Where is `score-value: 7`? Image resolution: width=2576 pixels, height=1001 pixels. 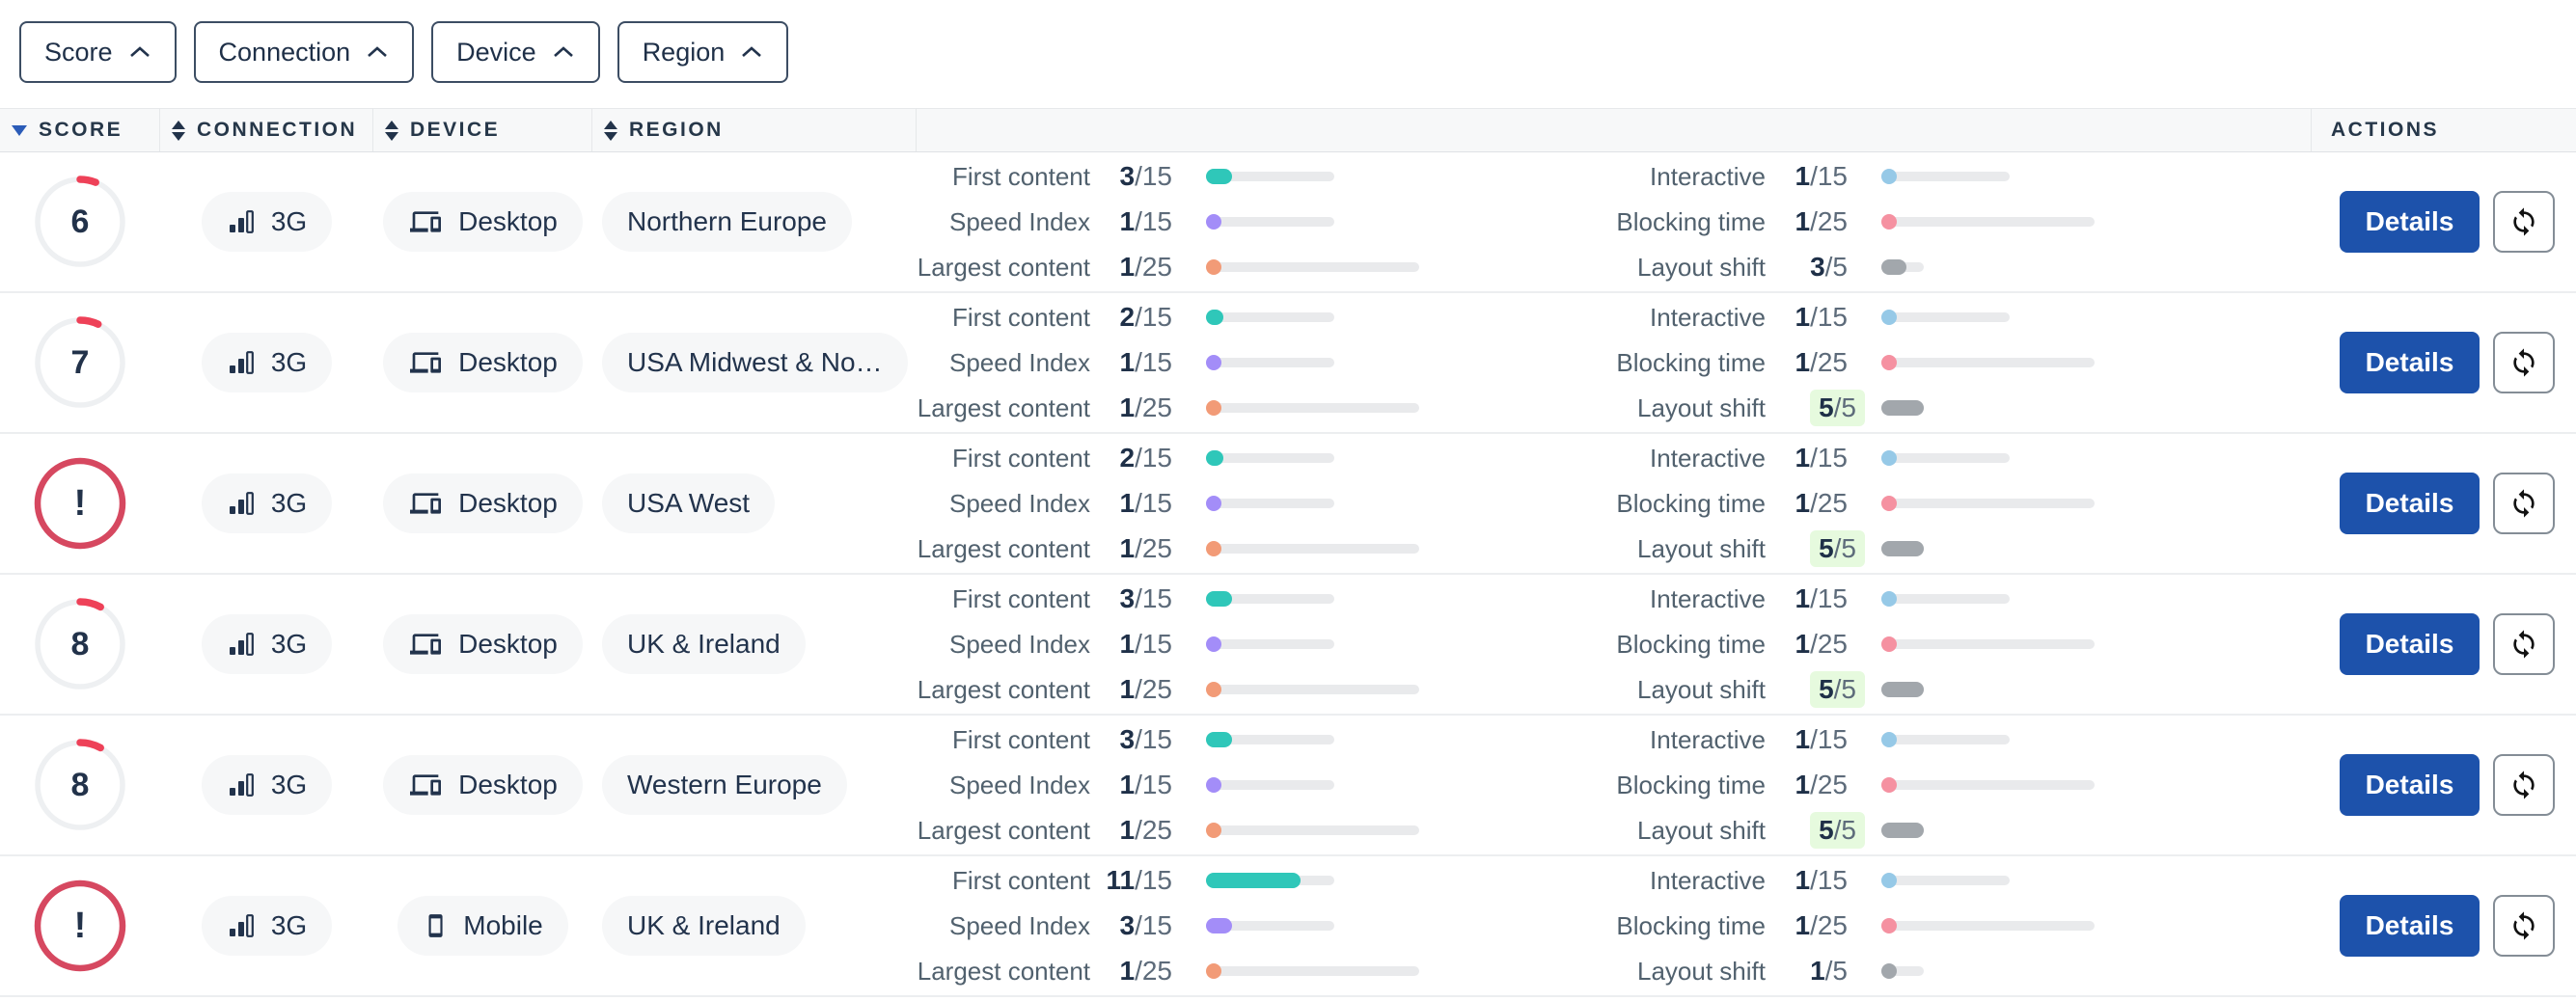
score-value: 7 is located at coordinates (80, 362).